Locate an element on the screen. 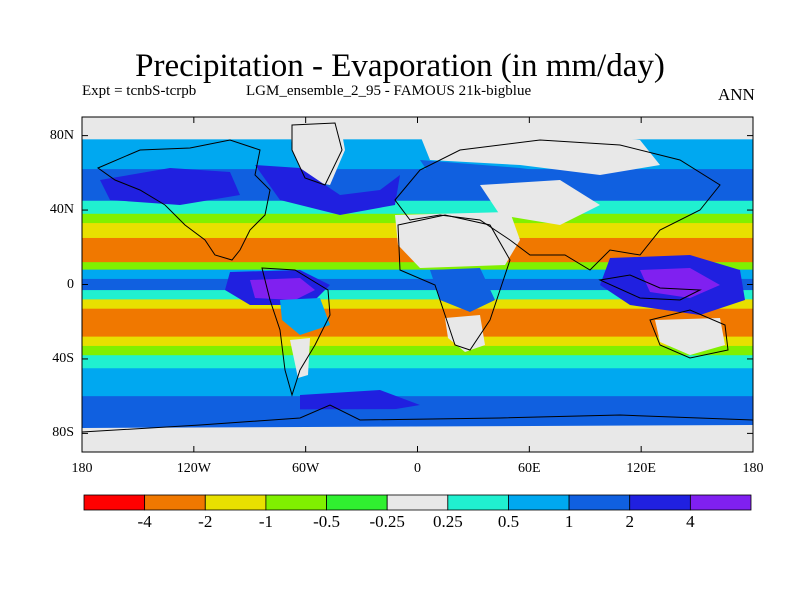 The width and height of the screenshot is (800, 600). lon-label: 60E is located at coordinates (529, 468).